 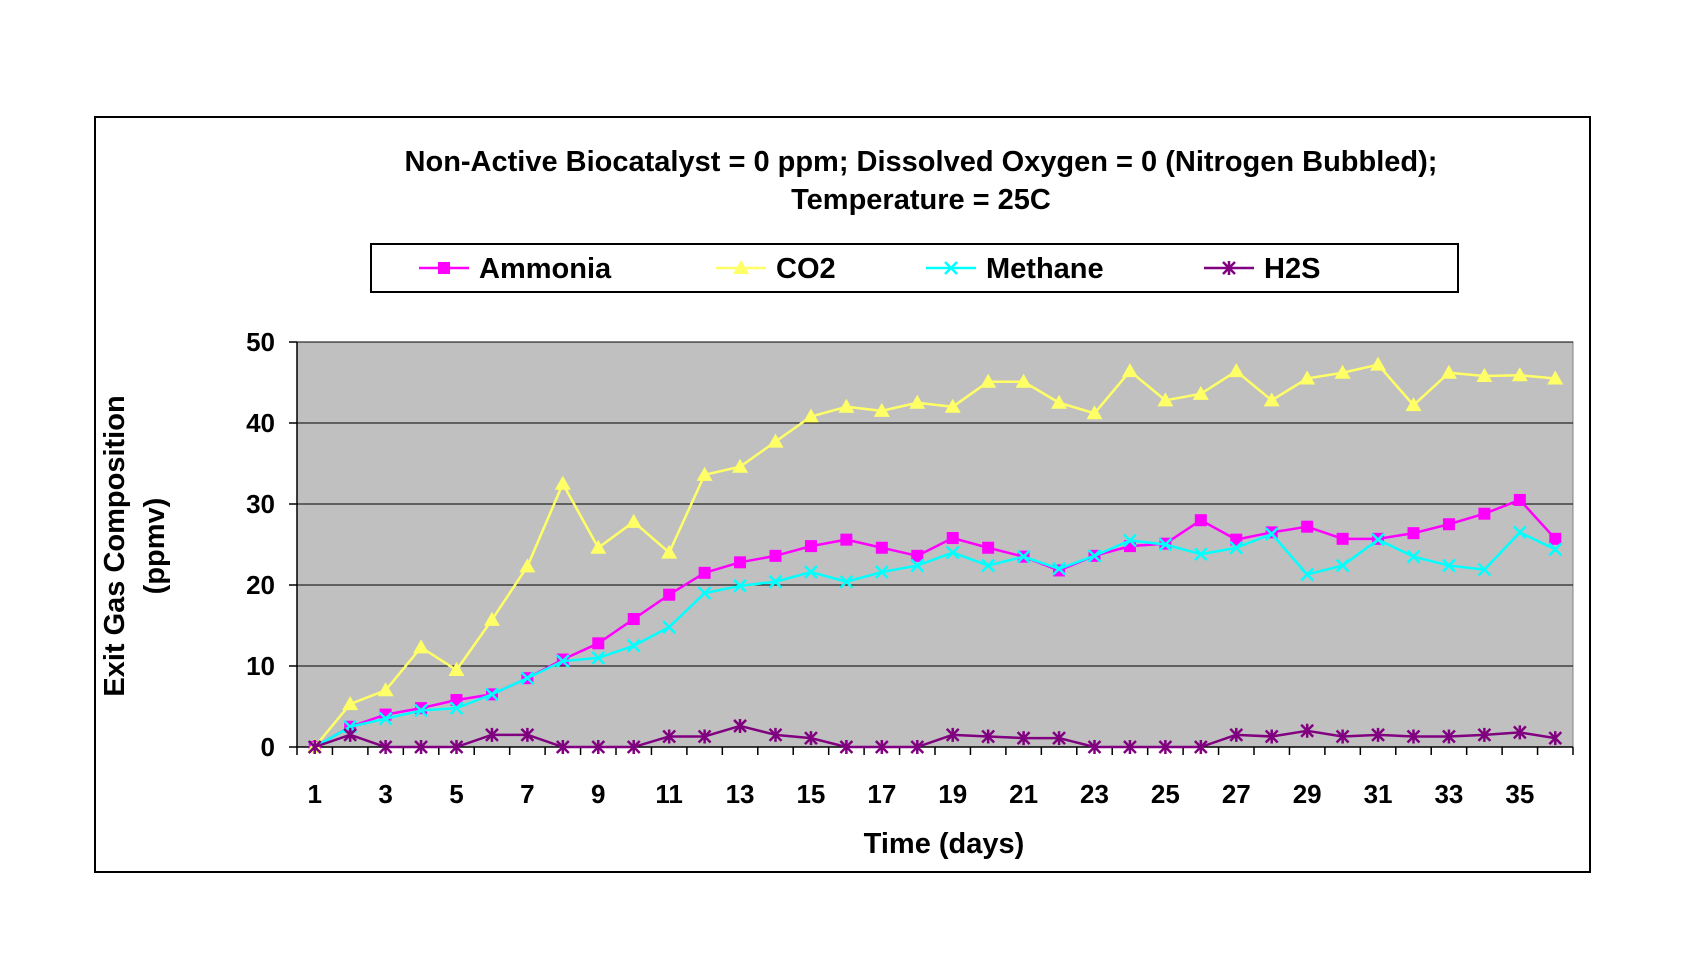 I want to click on y-tick-label: 30, so click(x=260, y=504).